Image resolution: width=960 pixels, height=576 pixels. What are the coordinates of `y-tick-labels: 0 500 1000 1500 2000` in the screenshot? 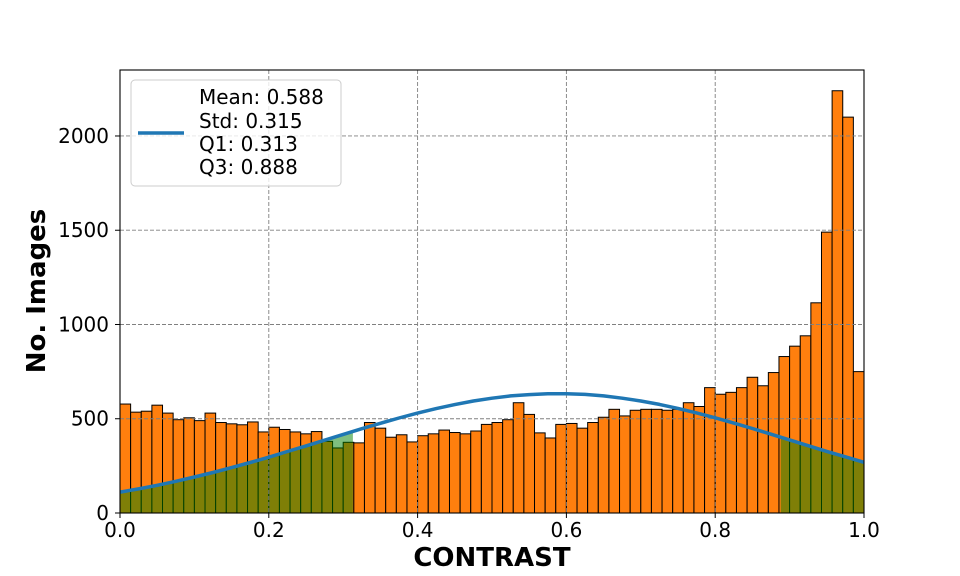 It's located at (83, 324).